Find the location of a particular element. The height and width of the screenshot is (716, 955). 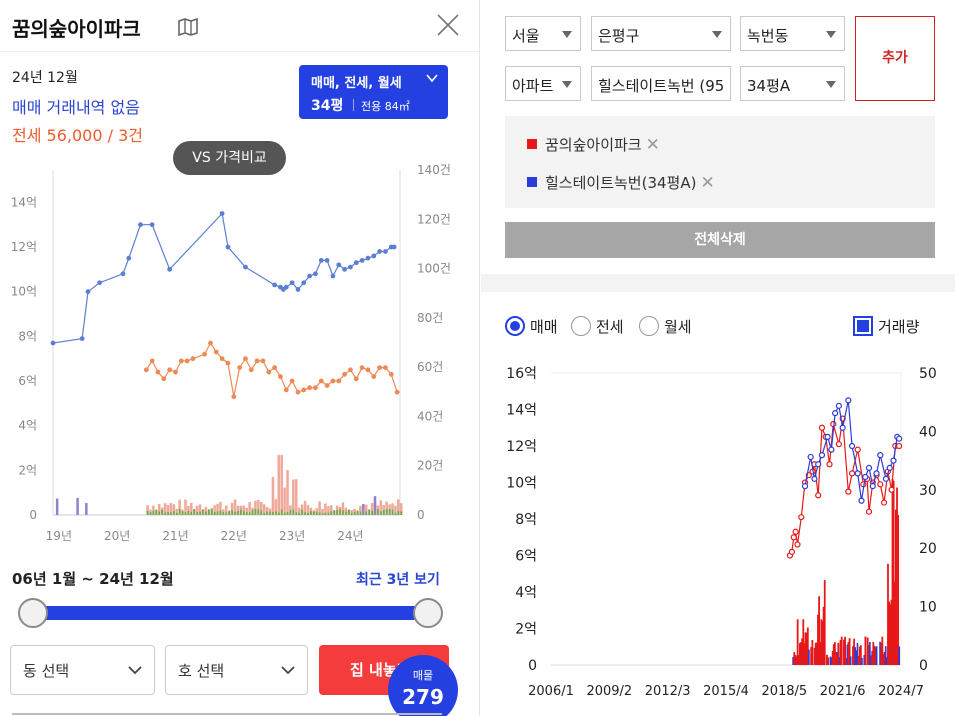

add-button: 추가 is located at coordinates (895, 58).